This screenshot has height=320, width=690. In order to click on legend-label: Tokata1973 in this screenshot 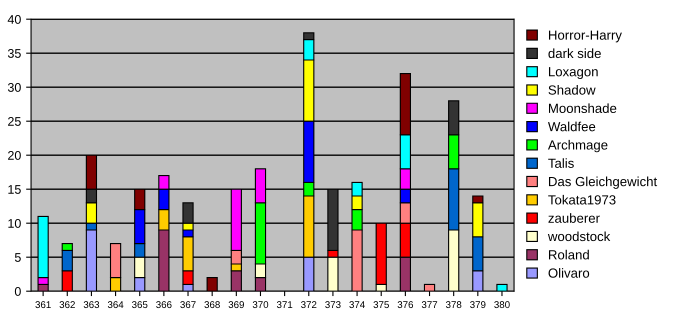, I will do `click(582, 199)`.